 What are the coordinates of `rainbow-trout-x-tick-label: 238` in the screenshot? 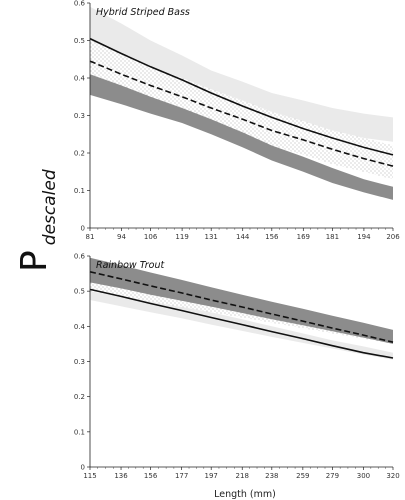 It's located at (271, 476).